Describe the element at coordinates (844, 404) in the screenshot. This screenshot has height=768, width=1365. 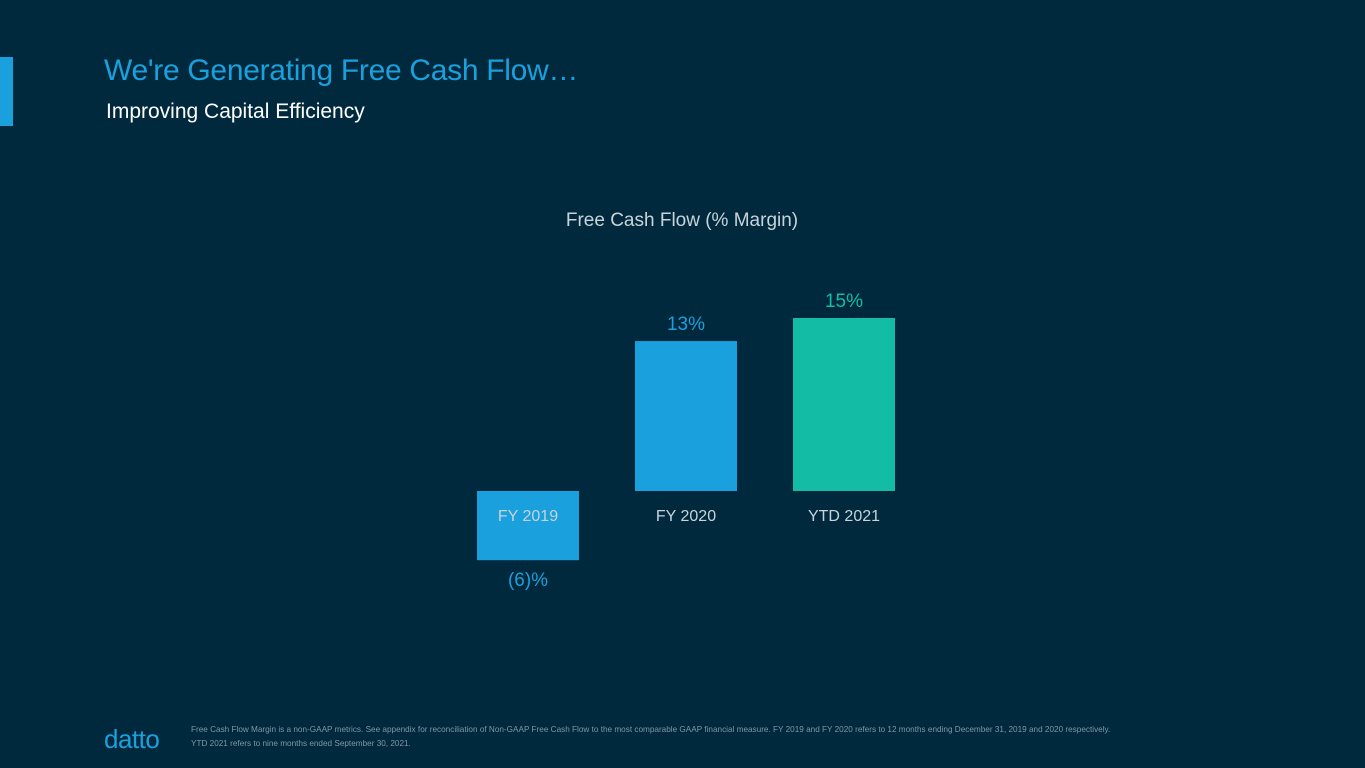
I see `bar-ytd-2021` at that location.